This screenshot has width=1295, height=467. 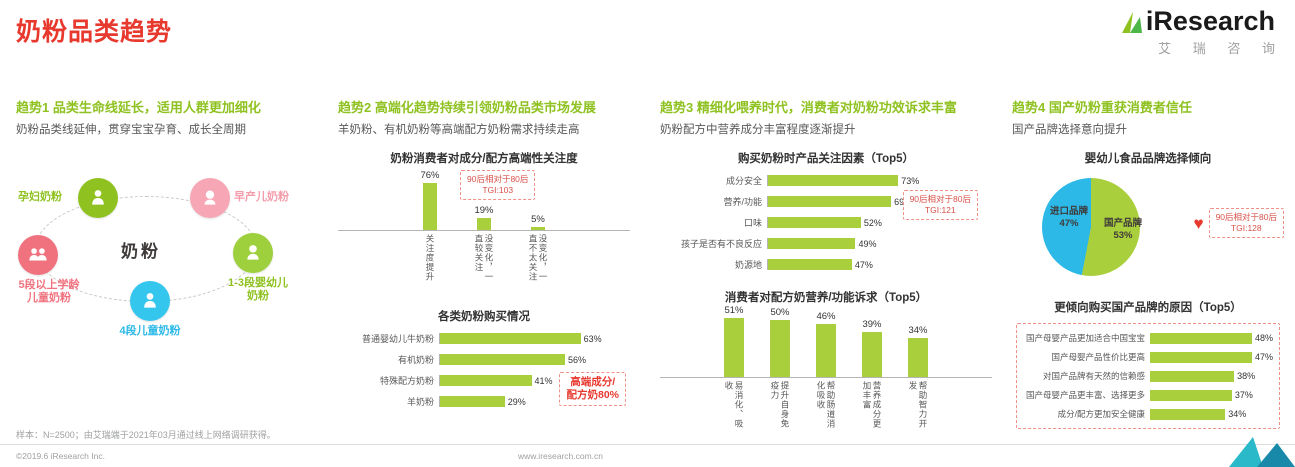 I want to click on bar-label: 提升自身免疫力, so click(x=780, y=409).